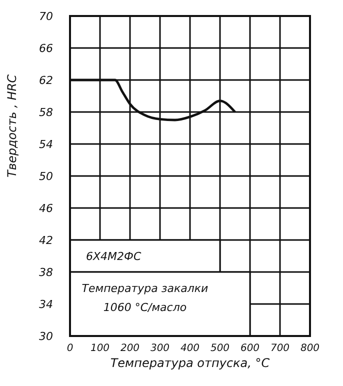 The image size is (343, 386). Describe the element at coordinates (46, 144) in the screenshot. I see `y-tick-label: 54` at that location.